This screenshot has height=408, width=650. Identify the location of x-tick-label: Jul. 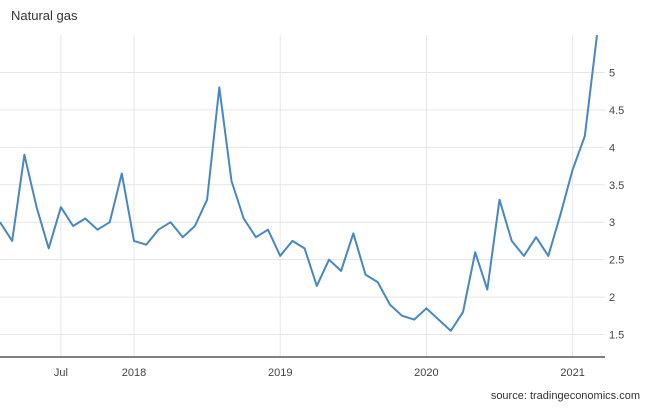
(61, 373).